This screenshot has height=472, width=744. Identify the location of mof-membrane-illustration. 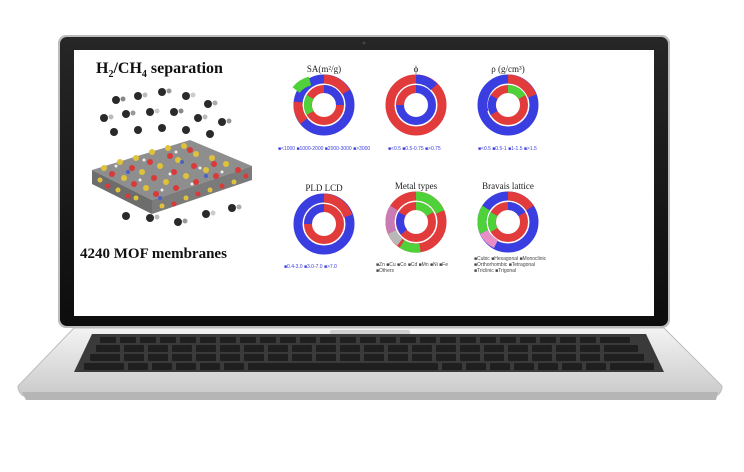
(172, 157).